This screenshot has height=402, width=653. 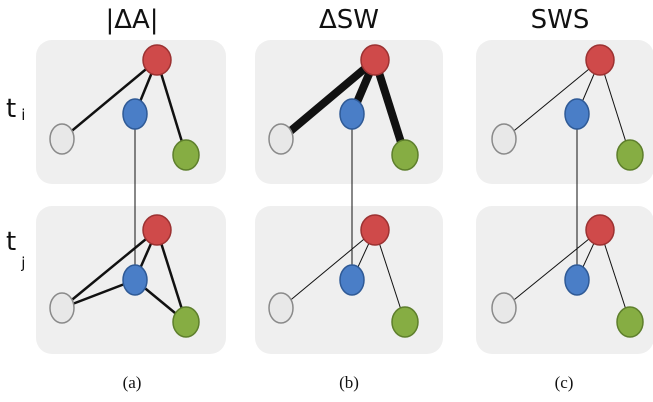 What do you see at coordinates (405, 155) in the screenshot?
I see `node-b-ti-green` at bounding box center [405, 155].